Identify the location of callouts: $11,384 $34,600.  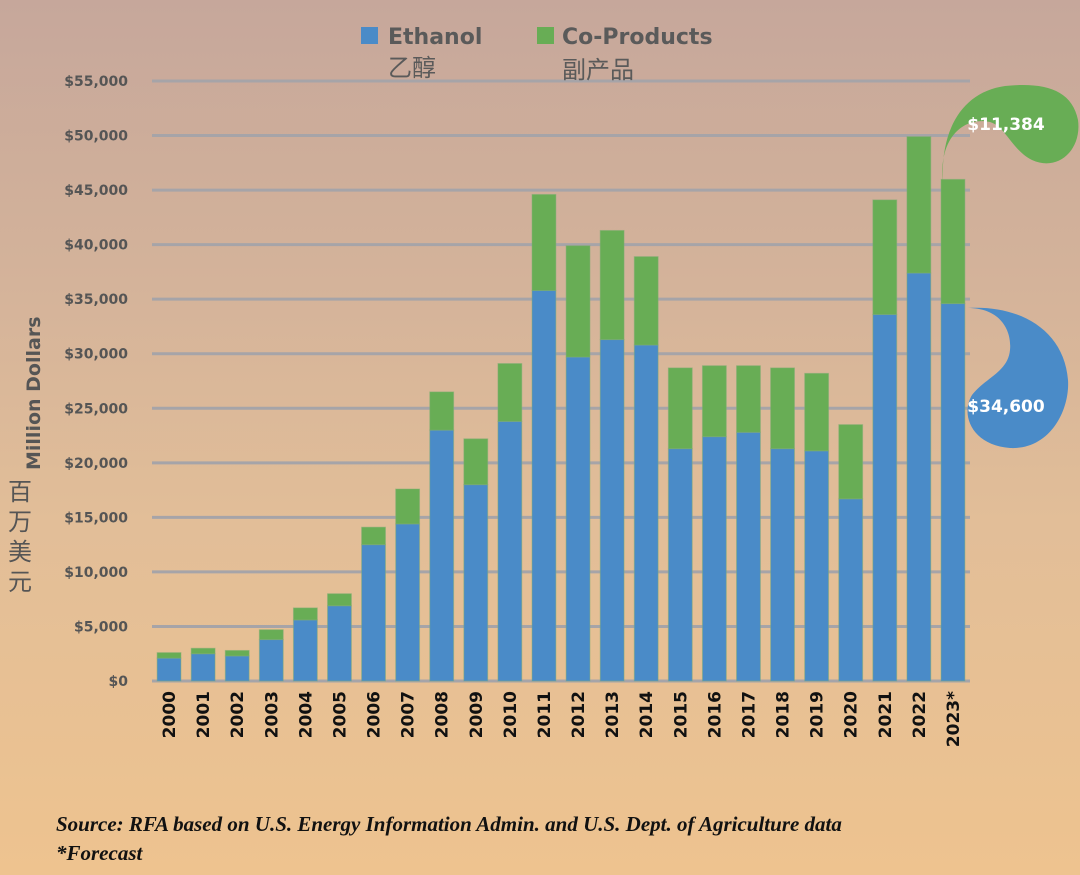
(1010, 267).